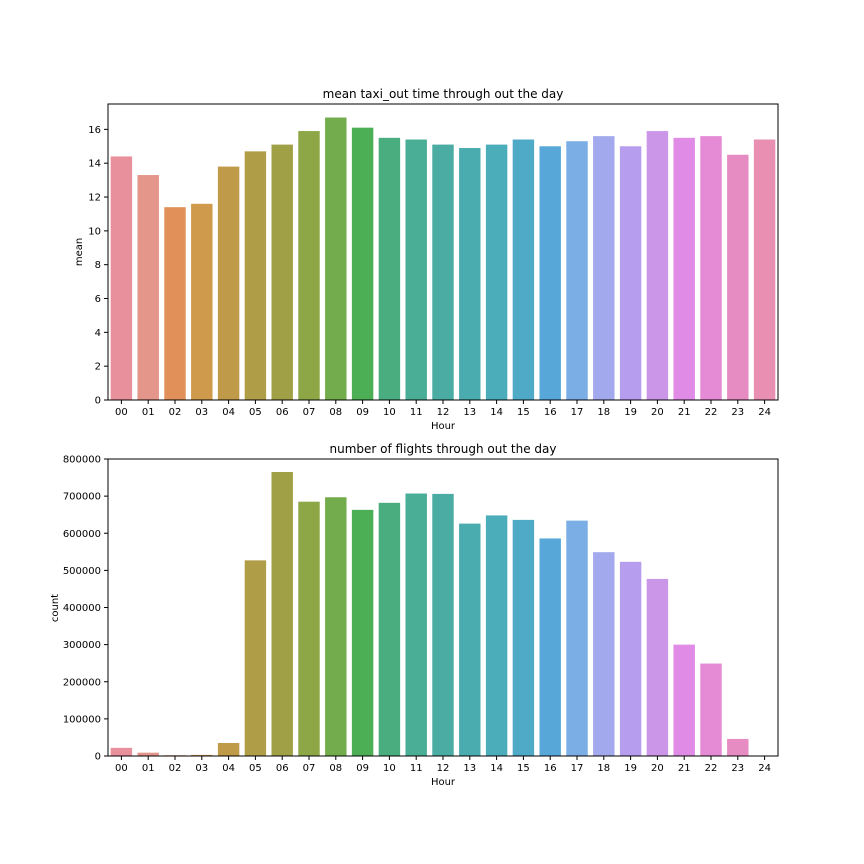 The height and width of the screenshot is (864, 864). What do you see at coordinates (82, 571) in the screenshot?
I see `y-tick-label: 500000` at bounding box center [82, 571].